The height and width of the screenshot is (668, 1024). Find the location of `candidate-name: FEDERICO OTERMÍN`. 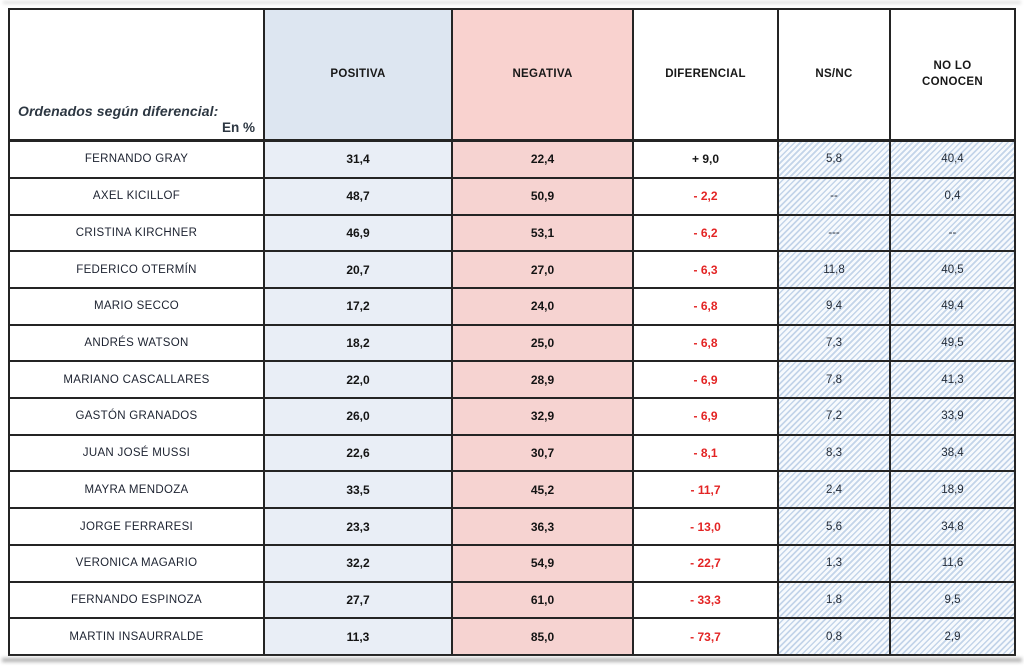

candidate-name: FEDERICO OTERMÍN is located at coordinates (136, 269).